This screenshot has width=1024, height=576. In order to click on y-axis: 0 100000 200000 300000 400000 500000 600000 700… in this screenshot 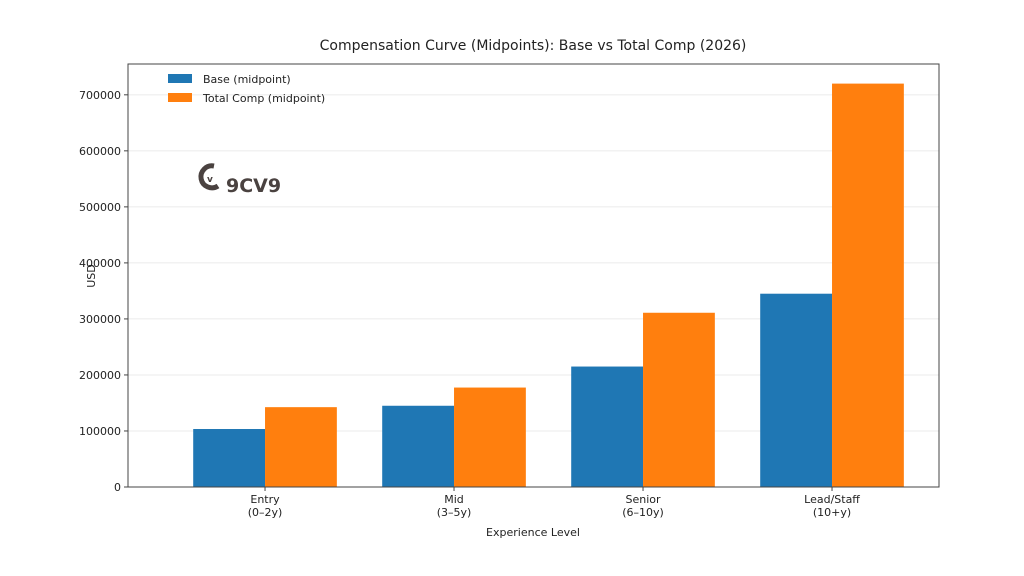, I will do `click(103, 291)`.